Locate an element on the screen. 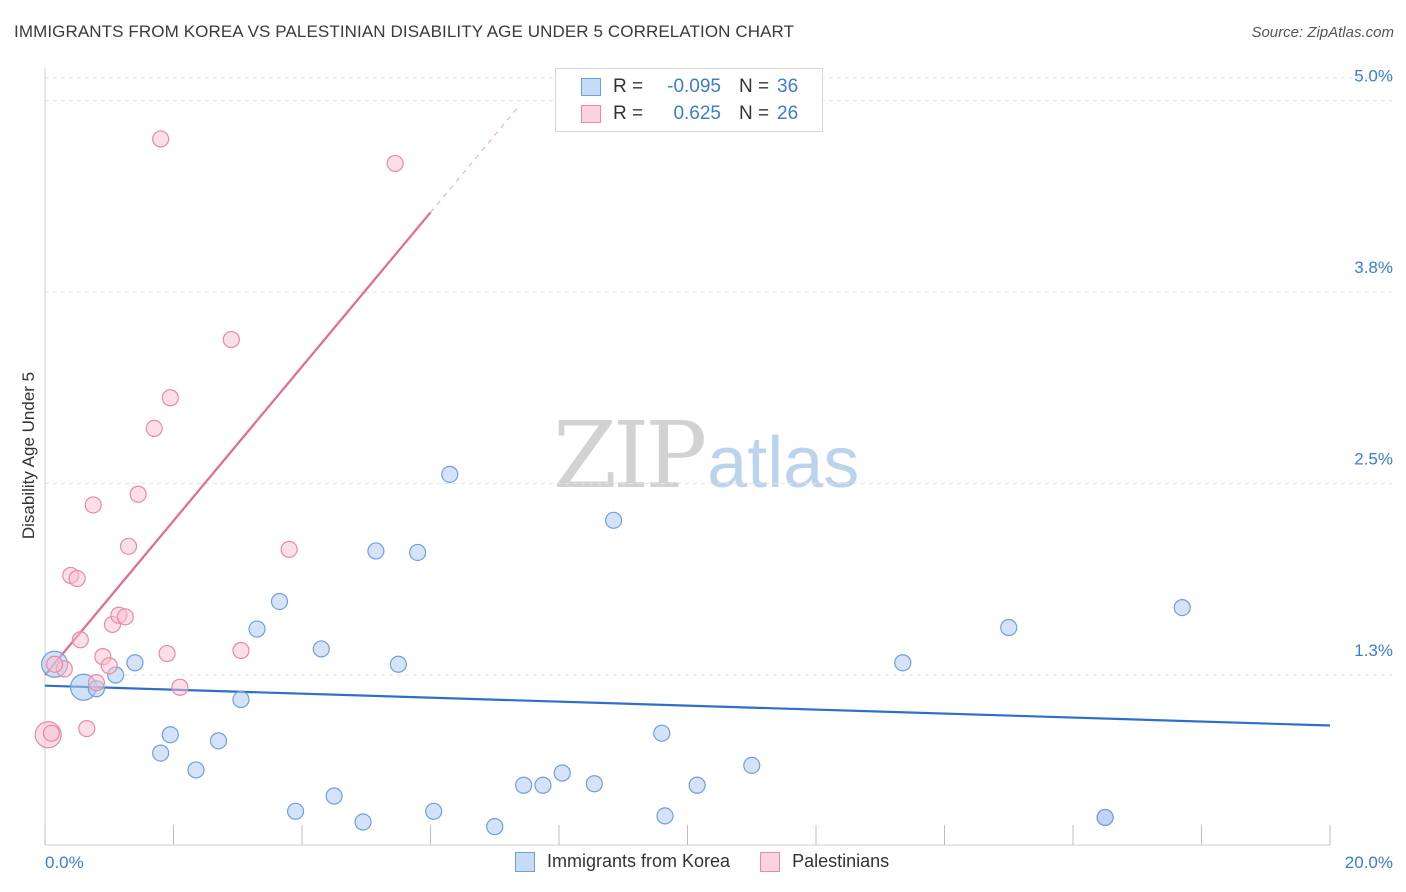 The image size is (1406, 892). legend-item-korea: Immigrants from Korea is located at coordinates (622, 861).